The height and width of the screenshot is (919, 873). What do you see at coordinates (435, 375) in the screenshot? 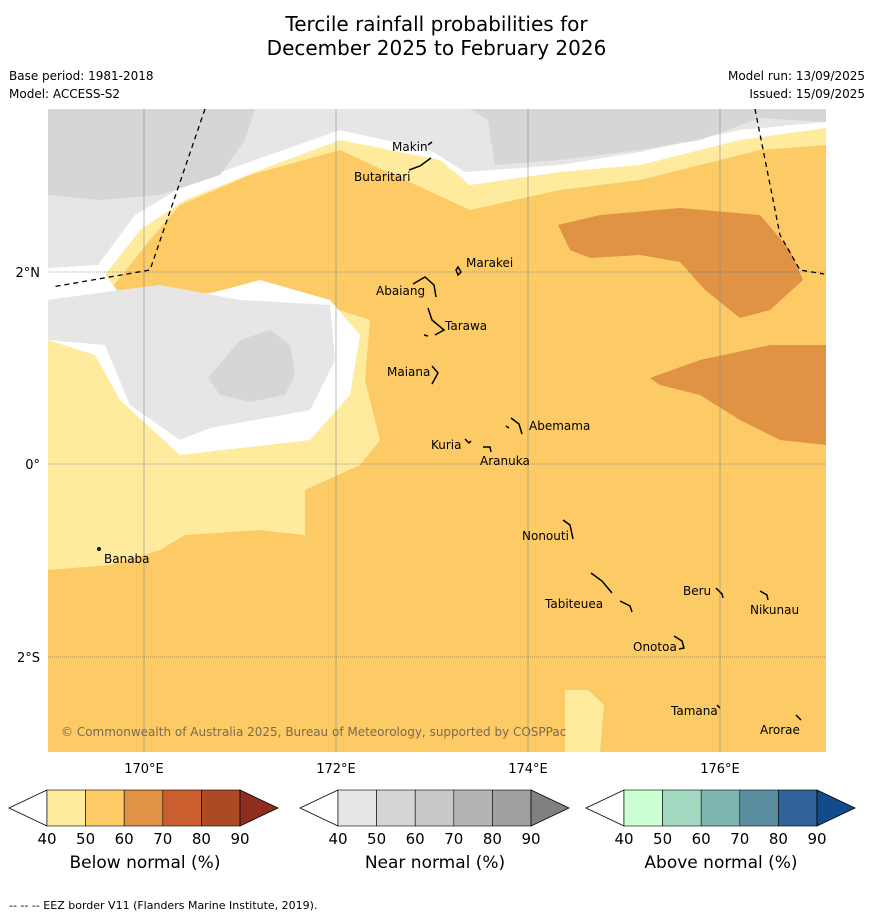
I see `island-maiana-shape` at bounding box center [435, 375].